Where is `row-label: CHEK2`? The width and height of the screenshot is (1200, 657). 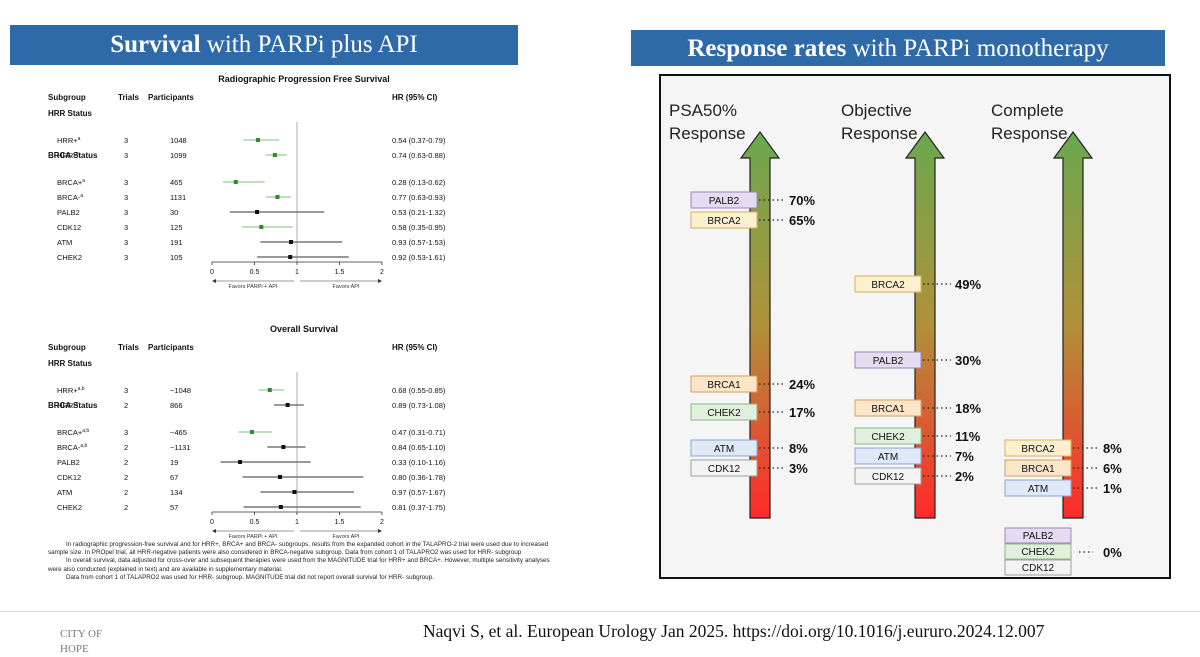 row-label: CHEK2 is located at coordinates (69, 257).